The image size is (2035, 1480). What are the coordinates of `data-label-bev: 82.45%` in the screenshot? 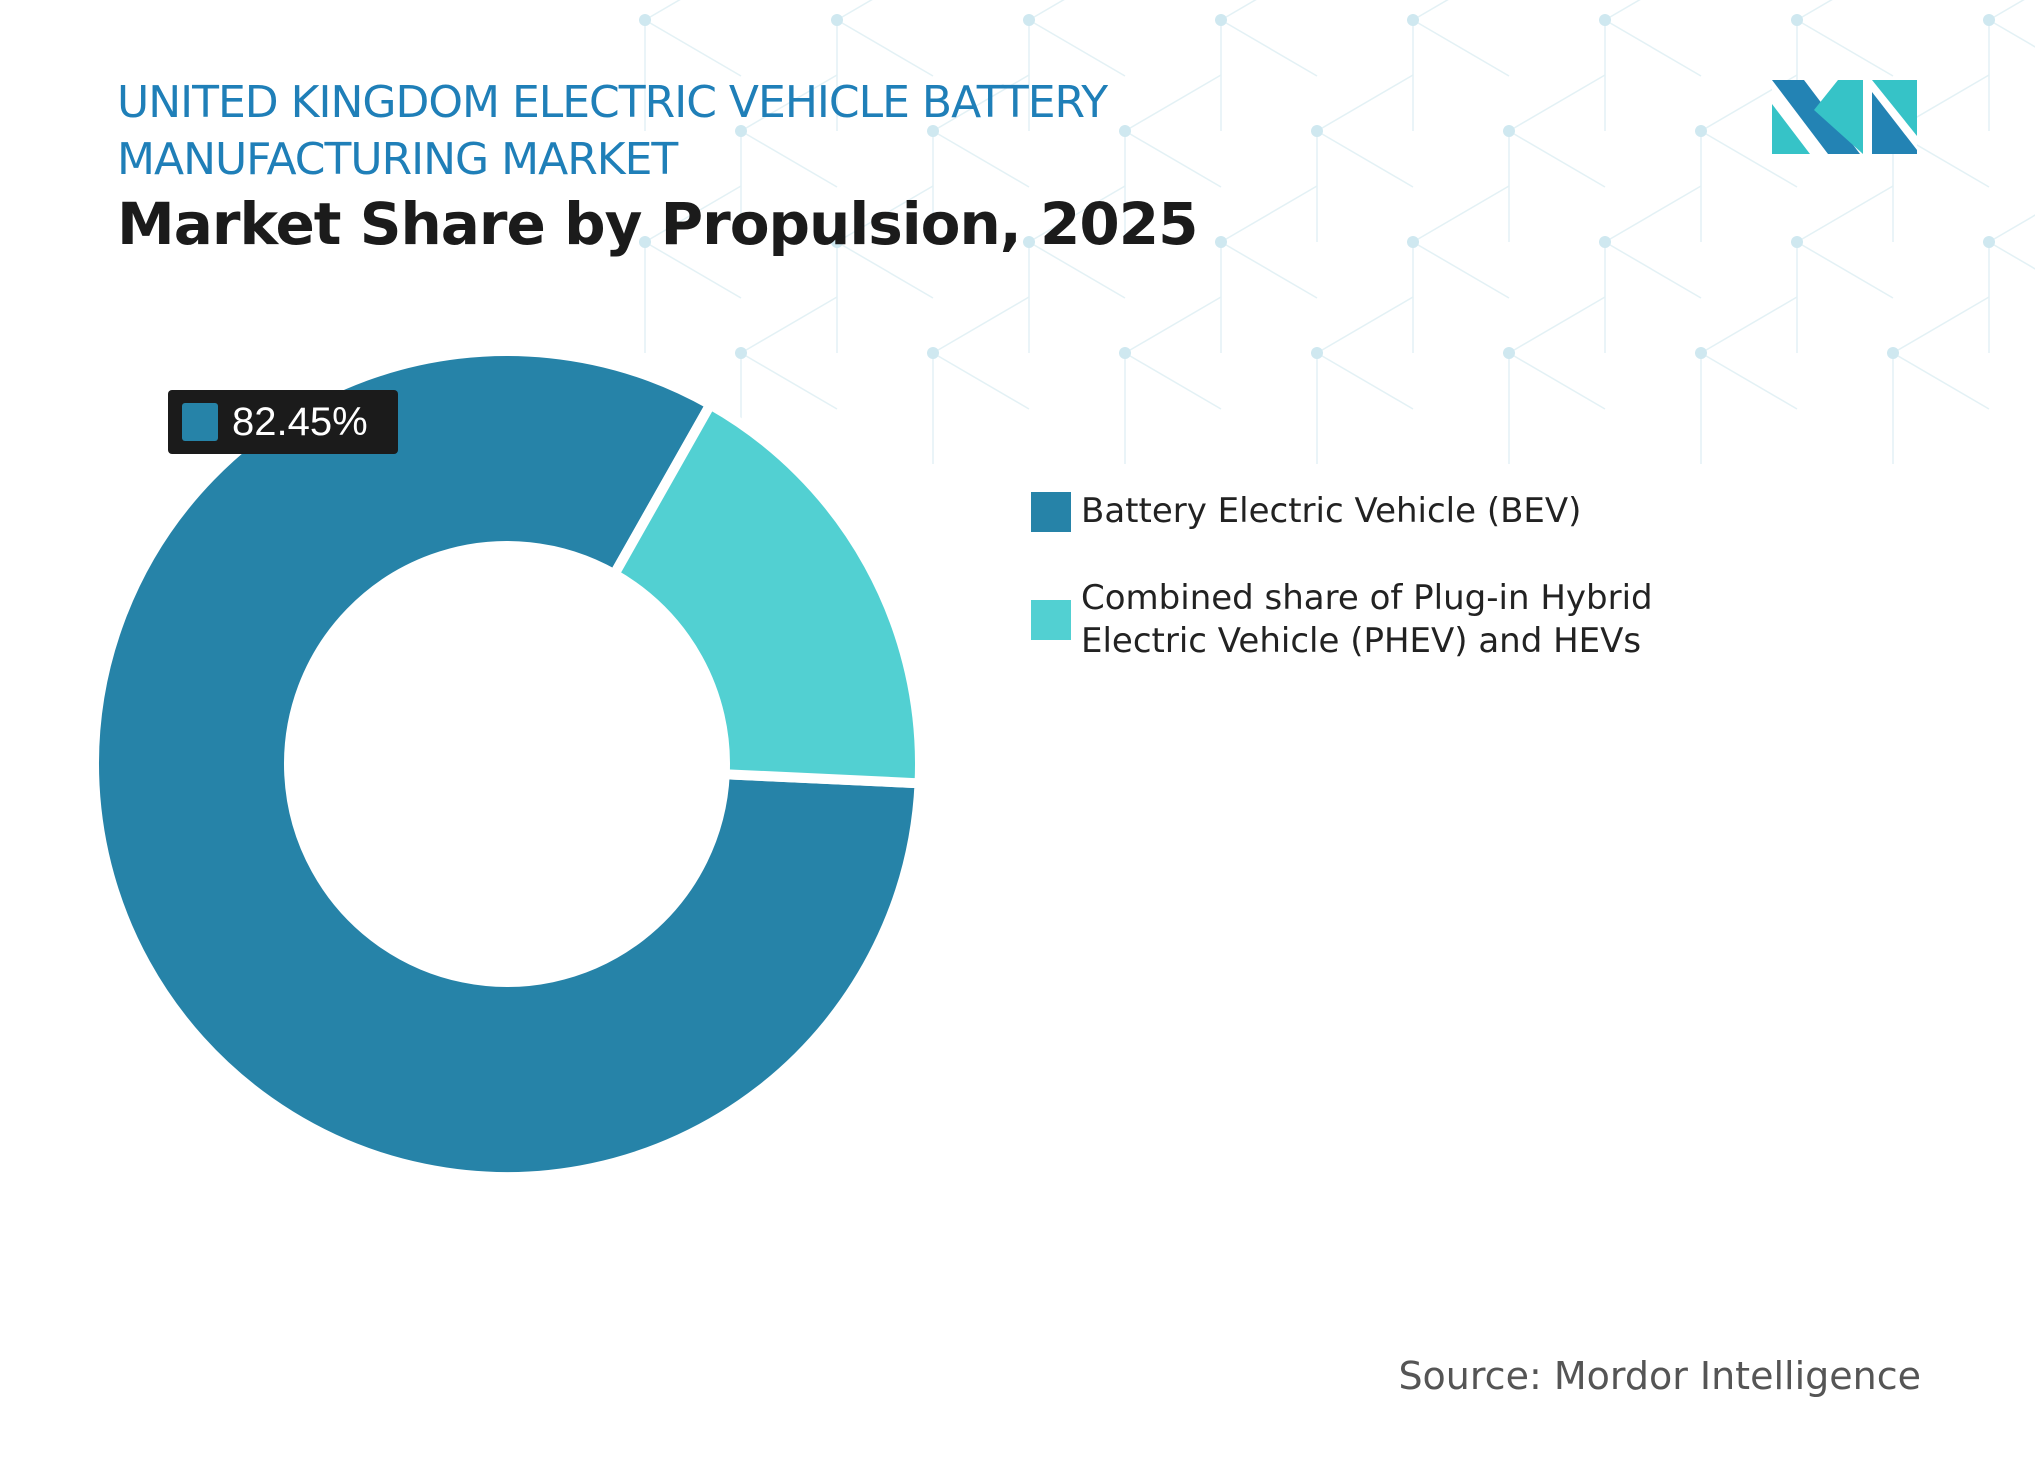 It's located at (283, 422).